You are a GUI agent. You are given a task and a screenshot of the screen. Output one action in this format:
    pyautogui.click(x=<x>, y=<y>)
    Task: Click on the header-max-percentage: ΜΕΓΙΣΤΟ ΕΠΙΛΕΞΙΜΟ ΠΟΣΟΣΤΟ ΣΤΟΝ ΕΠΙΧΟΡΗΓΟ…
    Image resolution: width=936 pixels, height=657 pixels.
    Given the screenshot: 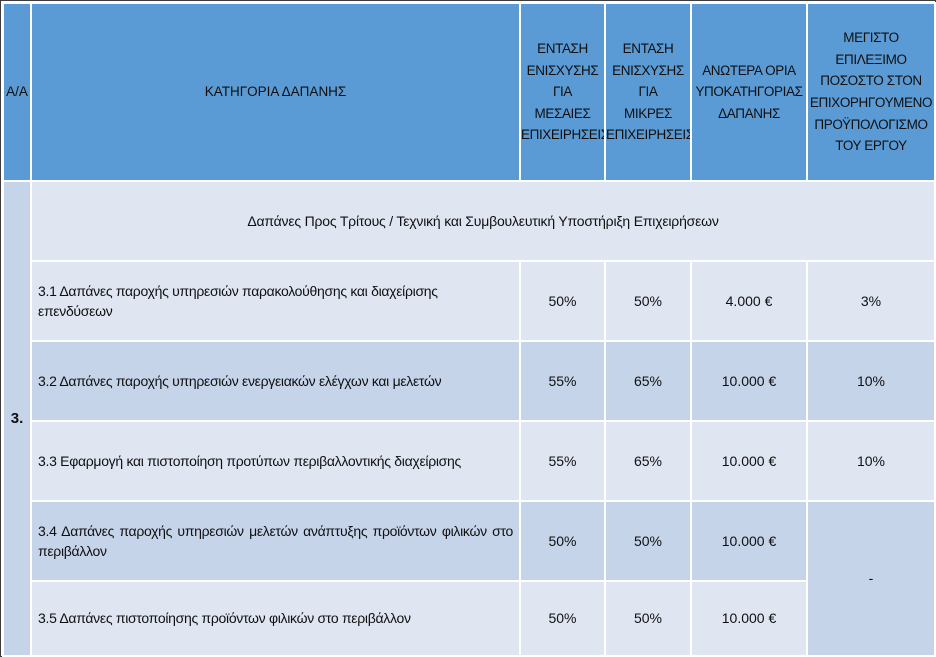 What is the action you would take?
    pyautogui.click(x=871, y=92)
    